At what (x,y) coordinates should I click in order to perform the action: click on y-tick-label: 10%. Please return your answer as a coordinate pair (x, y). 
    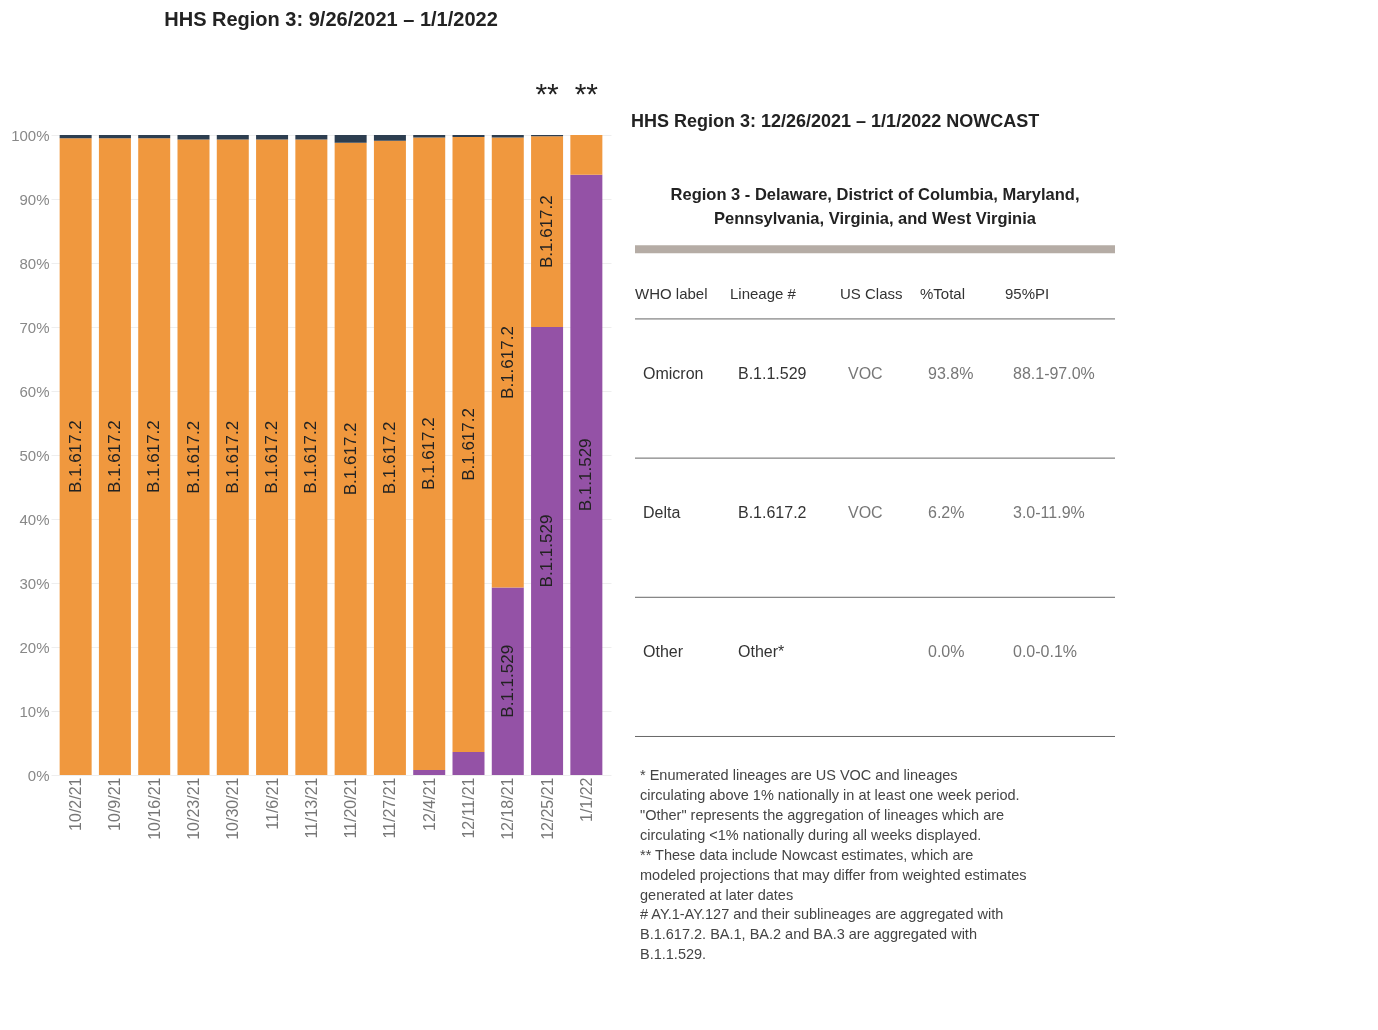
    Looking at the image, I should click on (34, 711).